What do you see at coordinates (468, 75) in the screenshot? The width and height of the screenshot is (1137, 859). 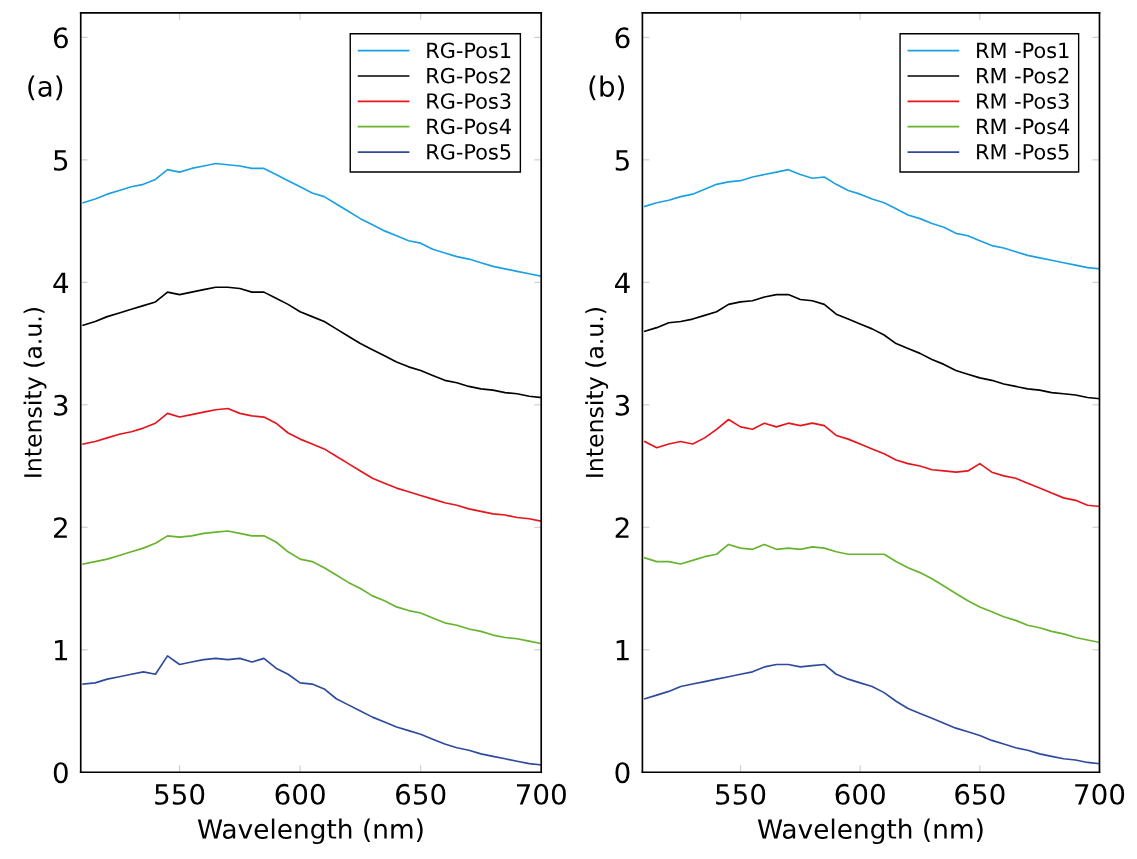 I see `legend-label: RG-Pos2` at bounding box center [468, 75].